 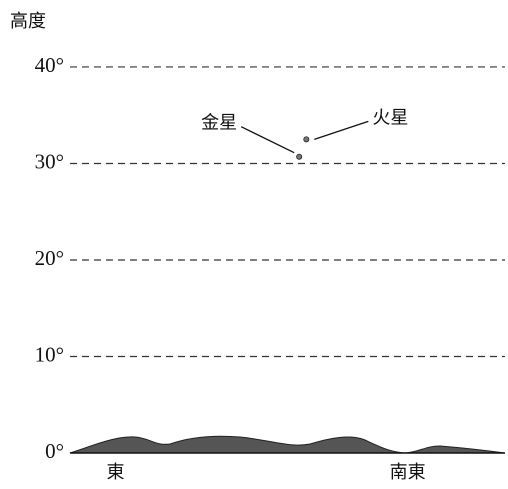 I want to click on x-tick-label: 南東, so click(x=408, y=472).